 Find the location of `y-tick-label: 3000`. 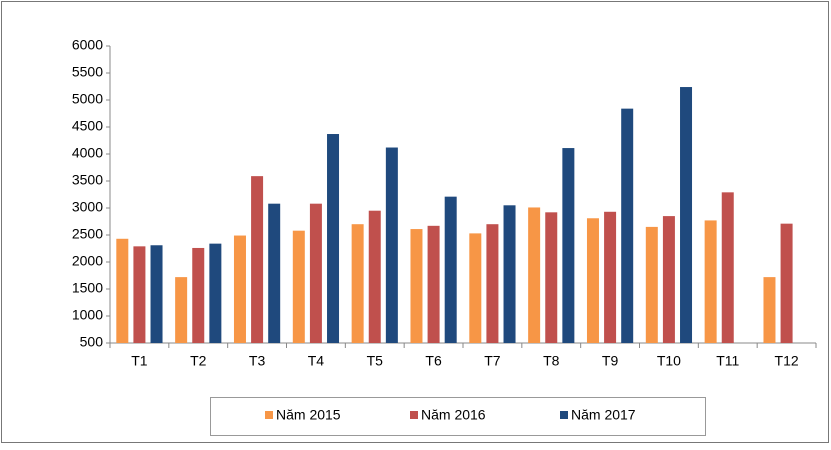

y-tick-label: 3000 is located at coordinates (87, 207).